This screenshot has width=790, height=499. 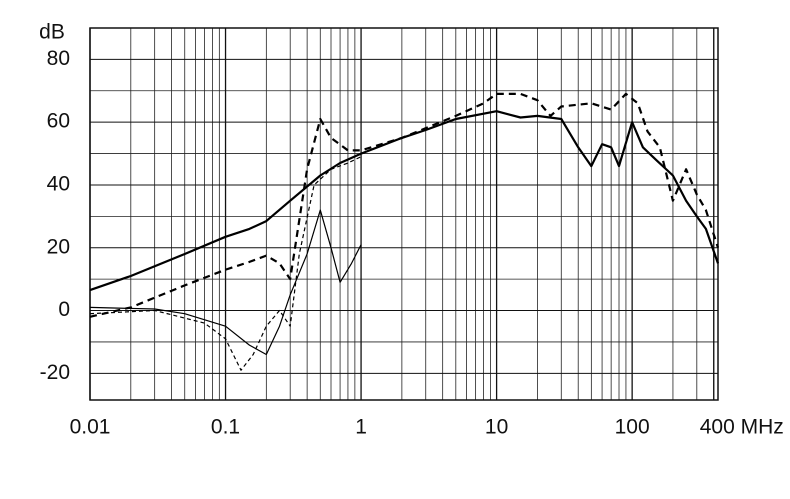 What do you see at coordinates (361, 427) in the screenshot?
I see `x-tick-label: 1` at bounding box center [361, 427].